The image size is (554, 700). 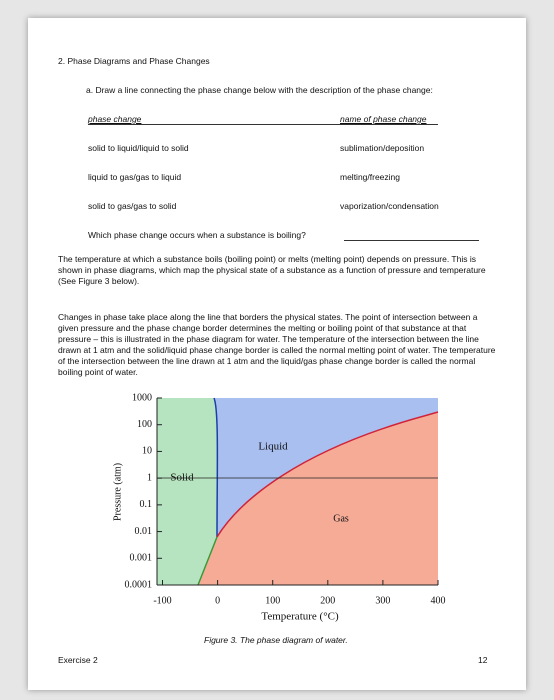 What do you see at coordinates (216, 467) in the screenshot?
I see `melting-curve` at bounding box center [216, 467].